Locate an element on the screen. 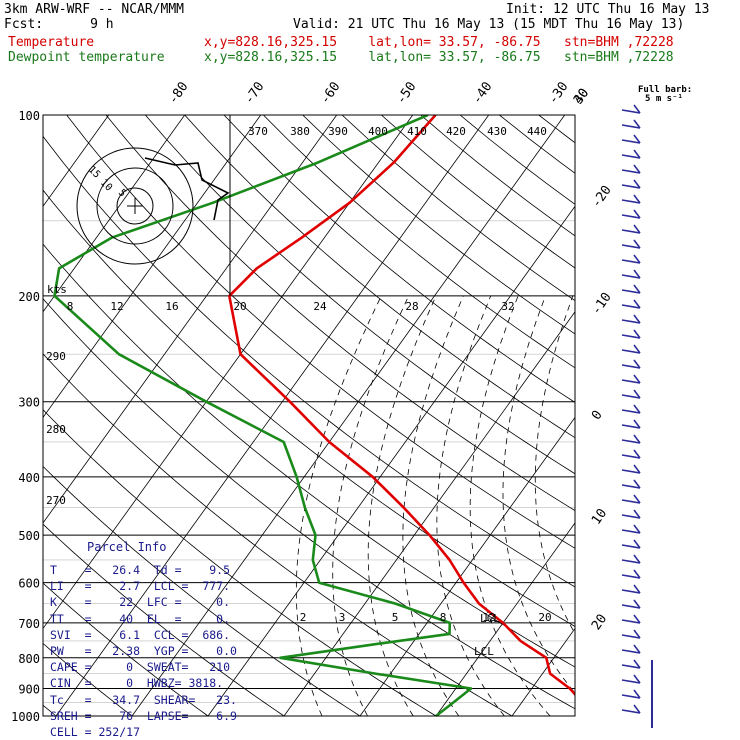 The height and width of the screenshot is (740, 740). pressure-label: 500 is located at coordinates (29, 536).